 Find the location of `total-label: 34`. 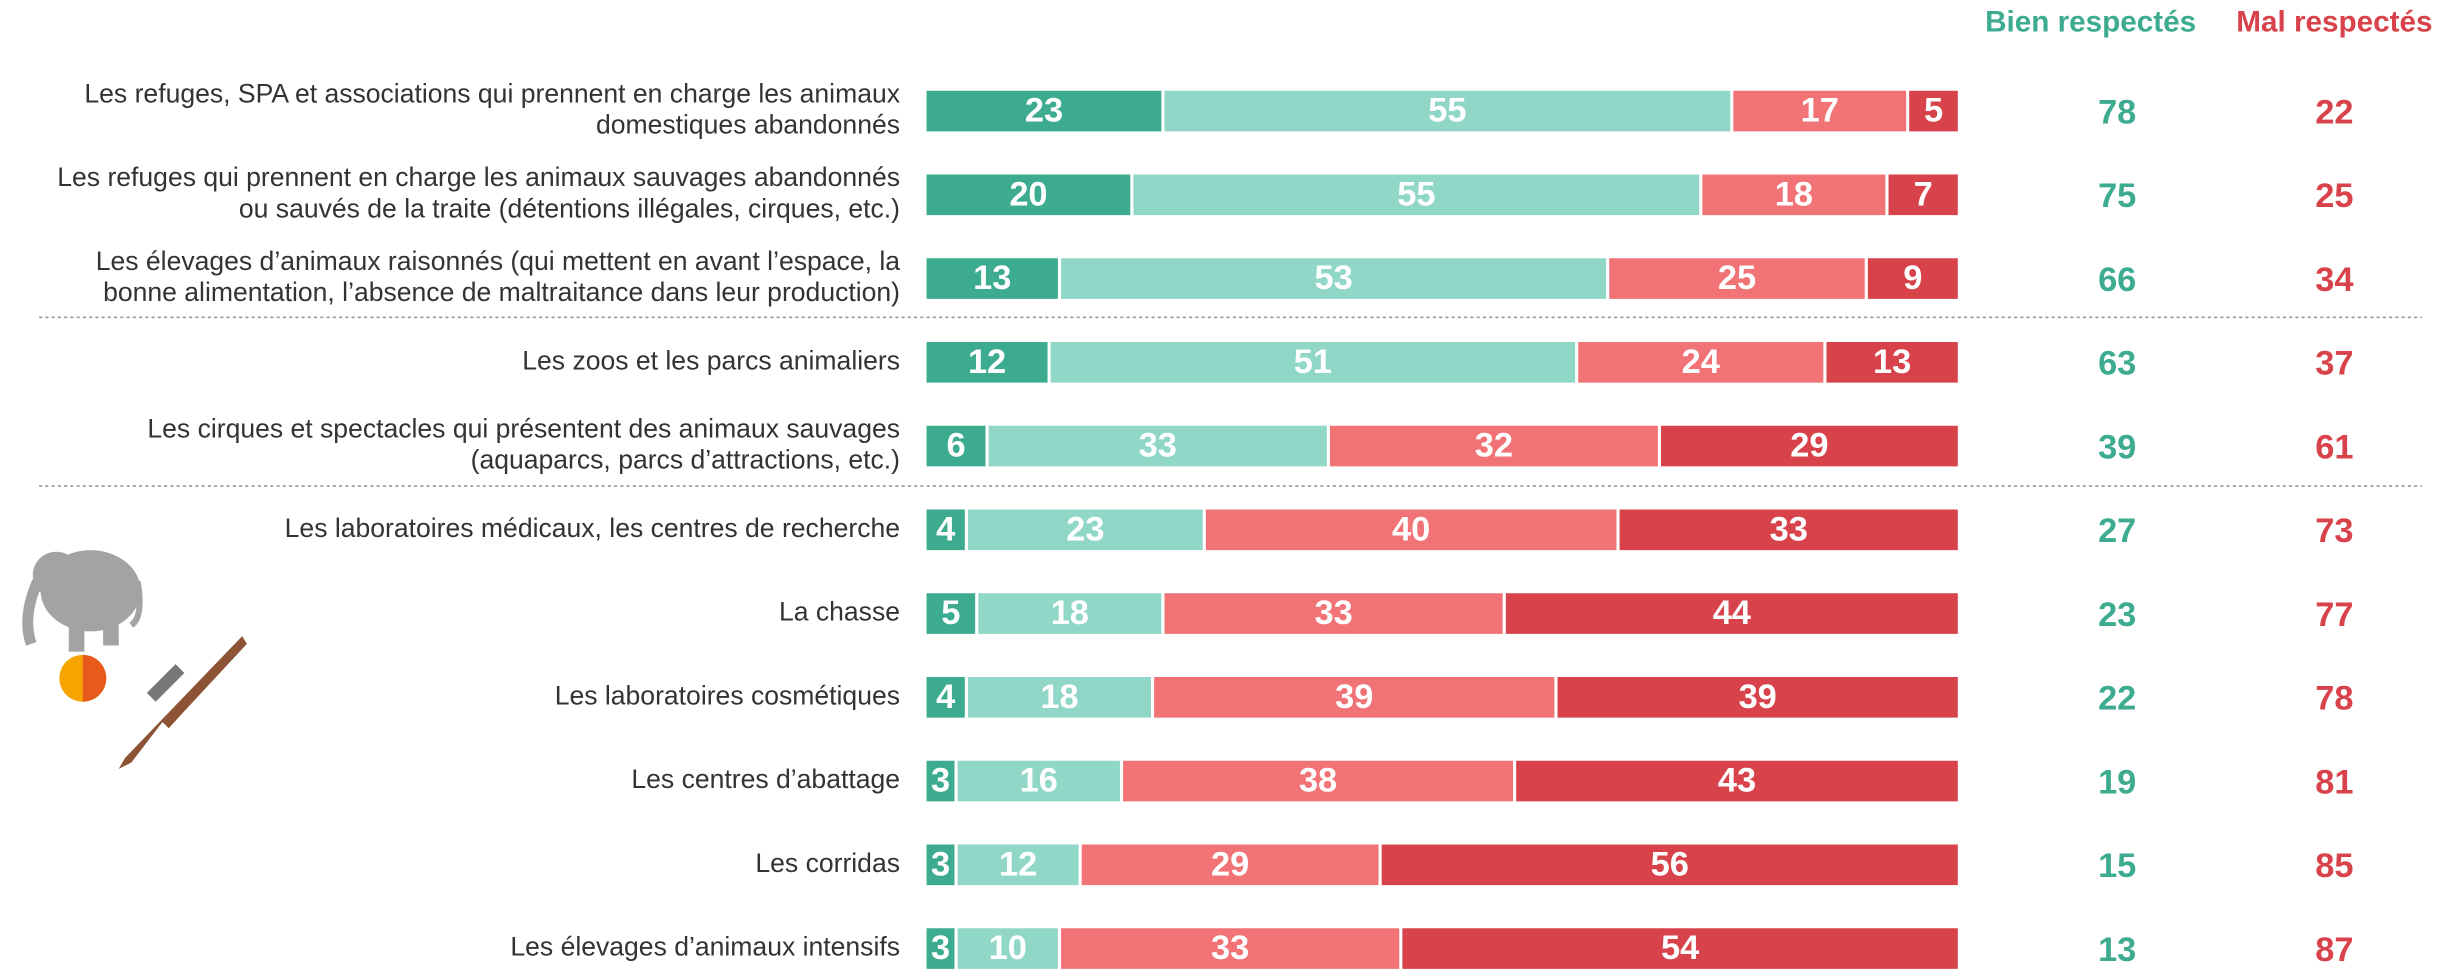

total-label: 34 is located at coordinates (2334, 280).